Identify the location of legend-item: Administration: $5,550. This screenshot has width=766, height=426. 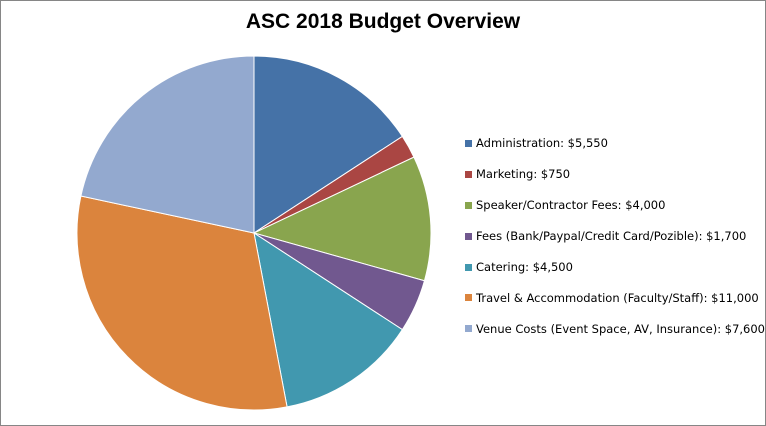
(615, 143).